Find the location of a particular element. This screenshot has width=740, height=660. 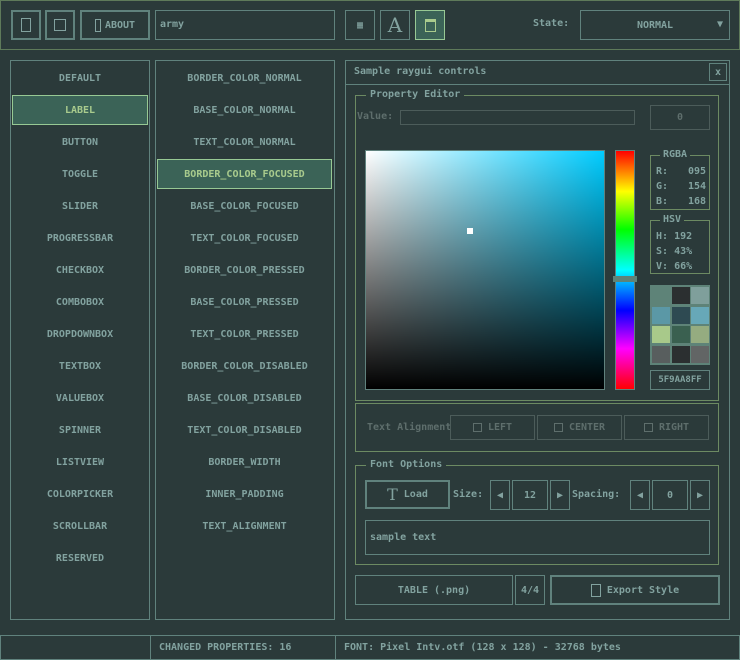

spacing-decrease-button: ◀ is located at coordinates (640, 495).